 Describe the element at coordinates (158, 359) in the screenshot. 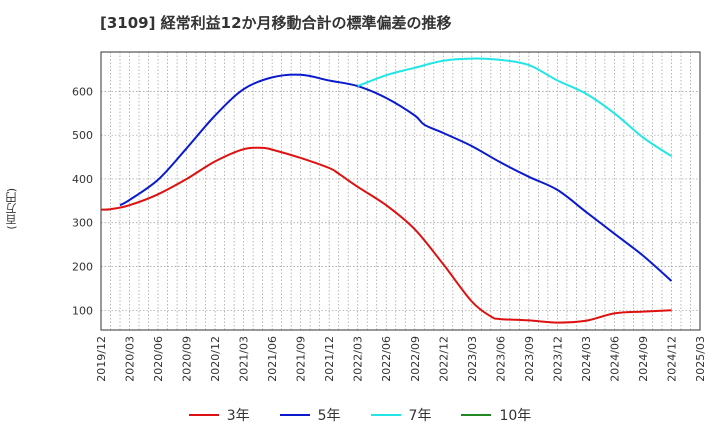

I see `x-tick-label: 2020/06` at that location.